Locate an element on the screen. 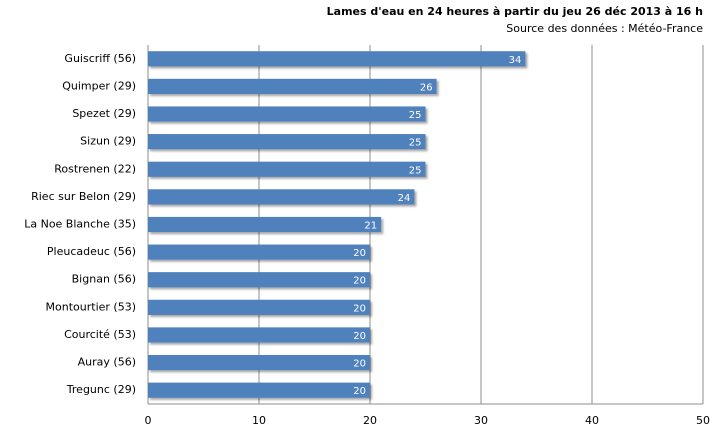 This screenshot has height=431, width=728. y-tick-label: Guiscriff (56) is located at coordinates (100, 58).